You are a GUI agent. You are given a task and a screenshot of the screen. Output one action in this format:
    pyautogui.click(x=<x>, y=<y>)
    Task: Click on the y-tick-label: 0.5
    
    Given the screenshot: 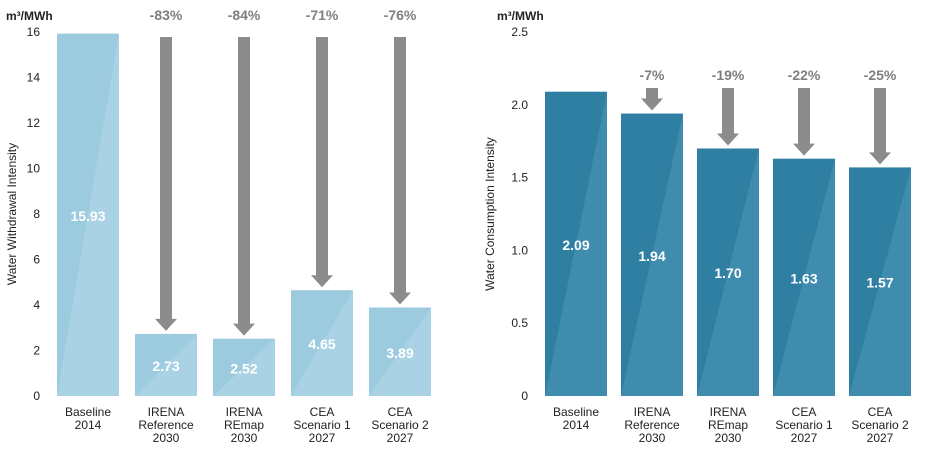 What is the action you would take?
    pyautogui.click(x=519, y=323)
    